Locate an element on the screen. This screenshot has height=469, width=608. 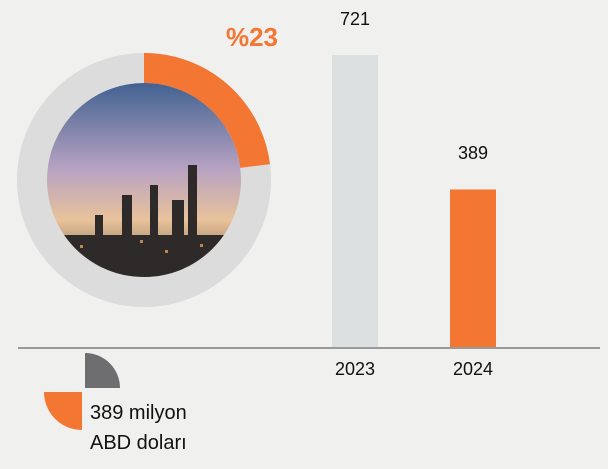
icon-quarter-gray is located at coordinates (102, 370).